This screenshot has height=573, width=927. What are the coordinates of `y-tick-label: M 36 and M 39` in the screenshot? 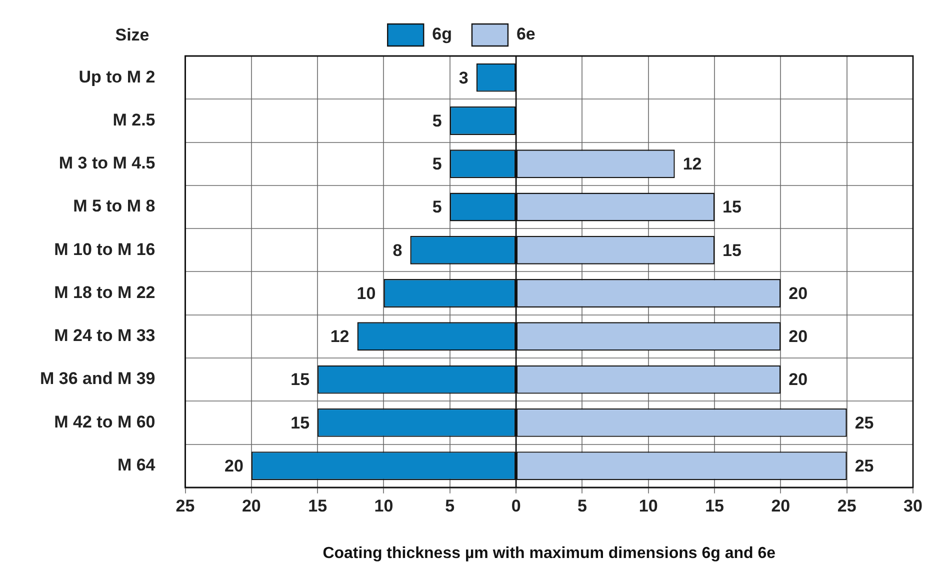 It's located at (98, 378).